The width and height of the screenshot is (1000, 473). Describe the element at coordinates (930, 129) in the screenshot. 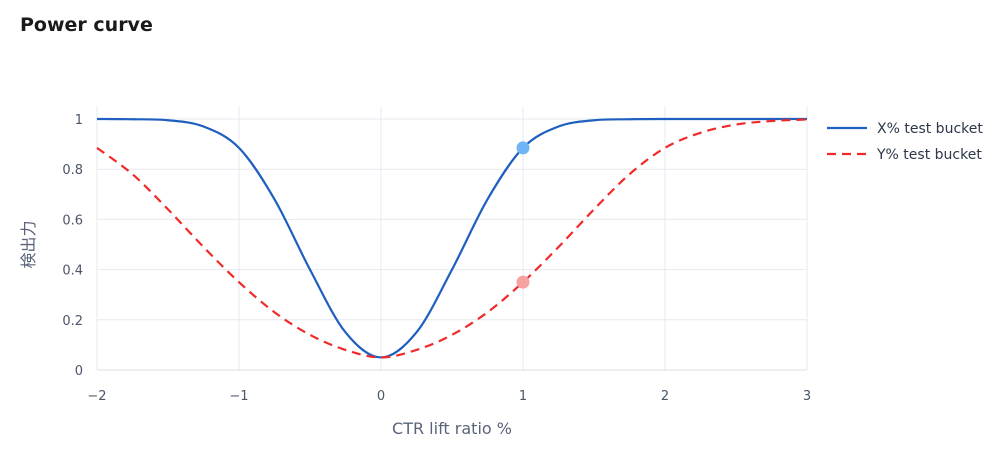

I see `legend-label: X% test bucket` at that location.